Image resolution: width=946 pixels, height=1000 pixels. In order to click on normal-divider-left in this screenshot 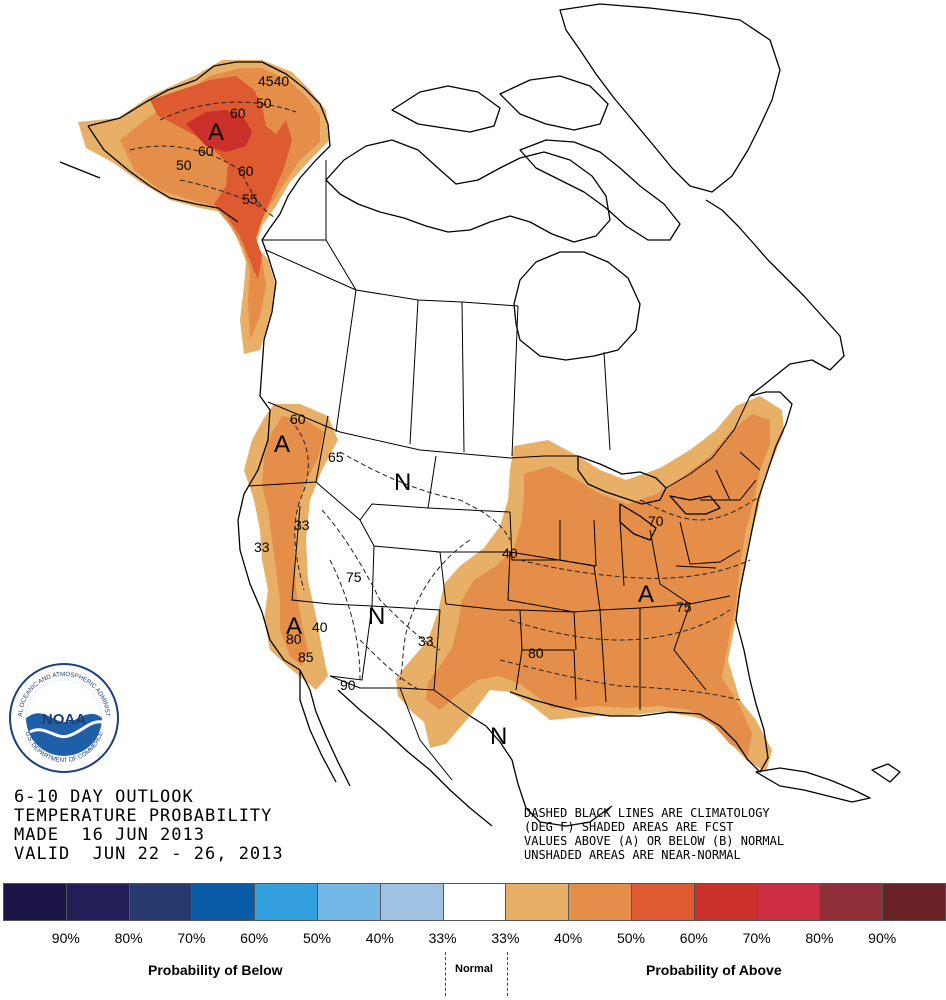, I will do `click(445, 974)`.